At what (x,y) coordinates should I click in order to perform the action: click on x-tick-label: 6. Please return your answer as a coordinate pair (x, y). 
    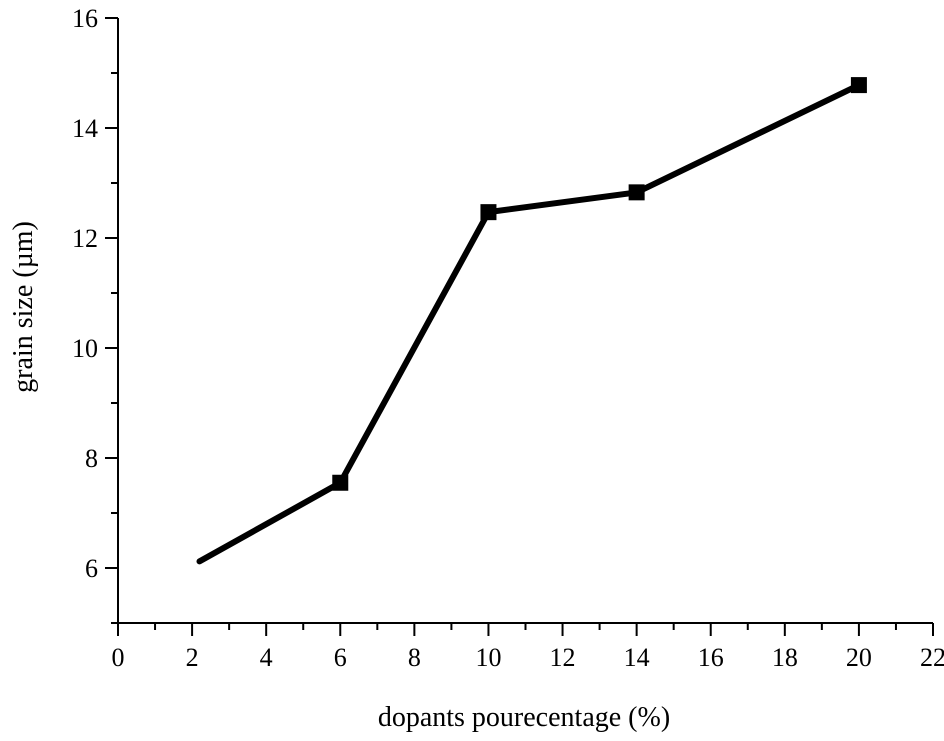
    Looking at the image, I should click on (340, 657).